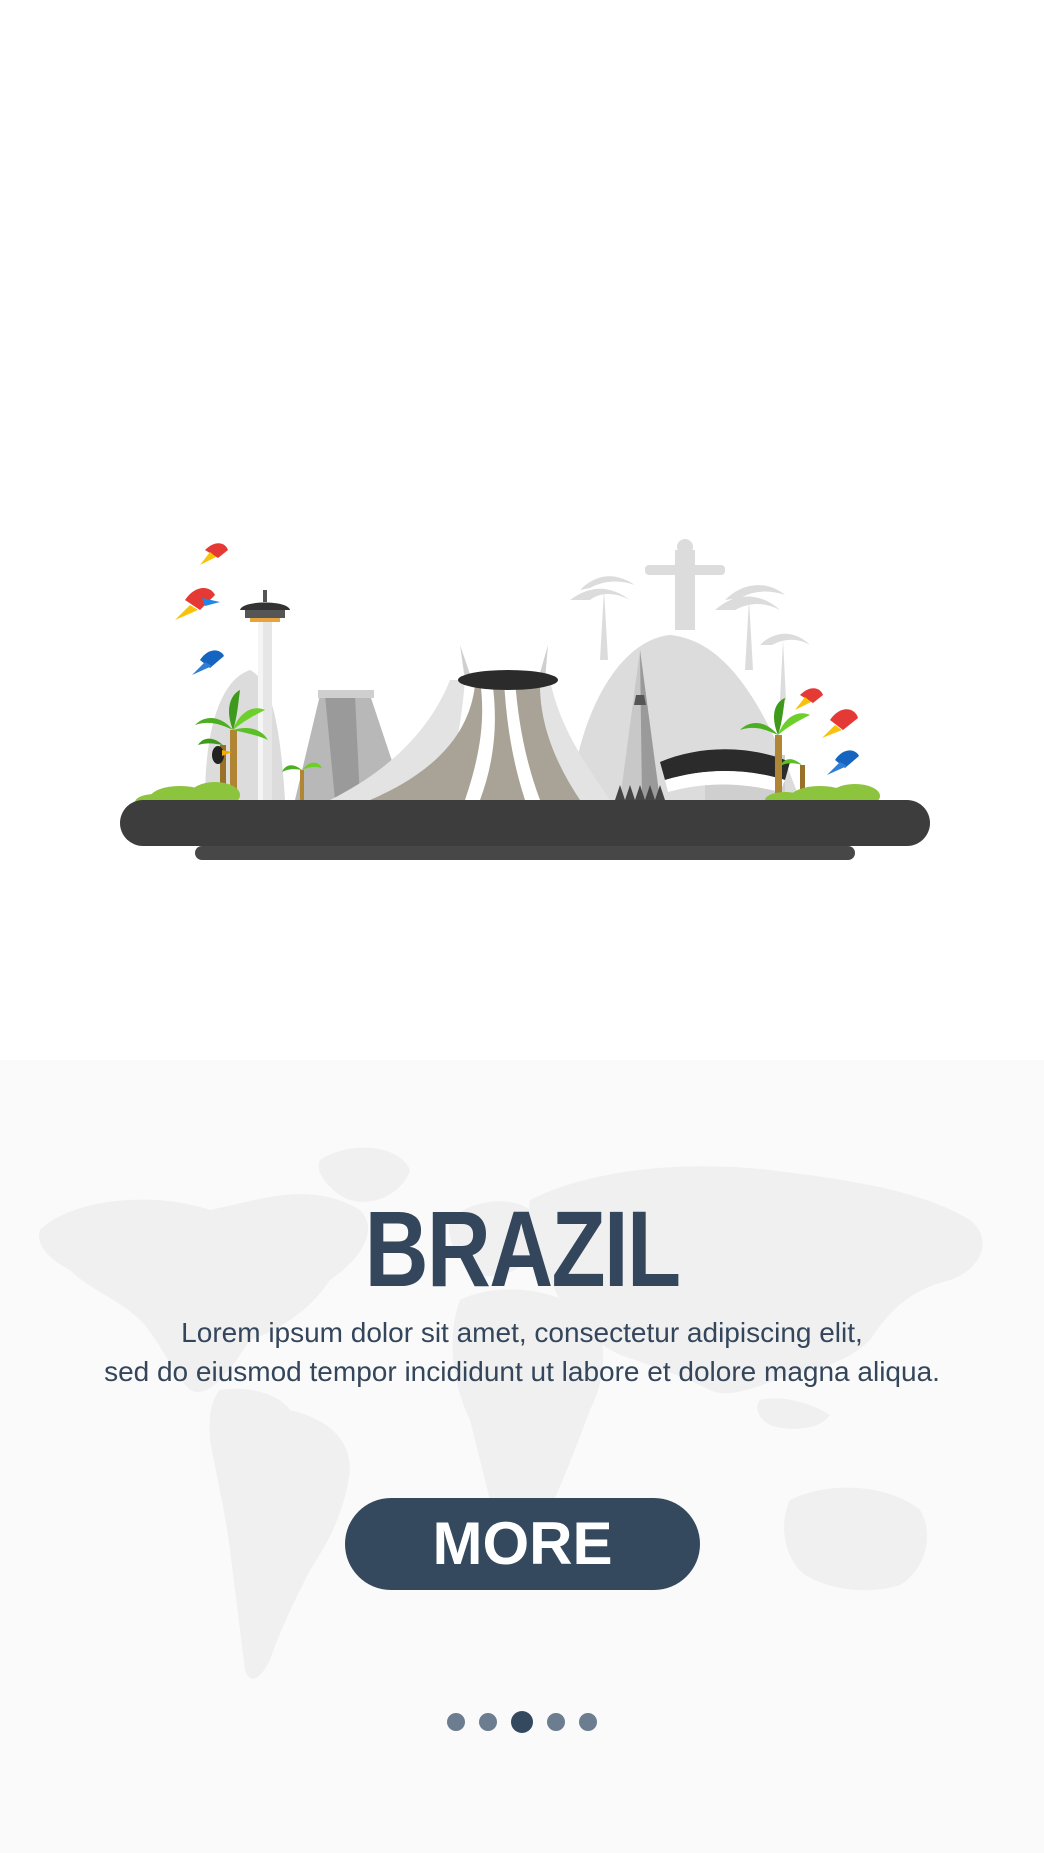 This screenshot has width=1044, height=1853. I want to click on more-button: MORE, so click(522, 1544).